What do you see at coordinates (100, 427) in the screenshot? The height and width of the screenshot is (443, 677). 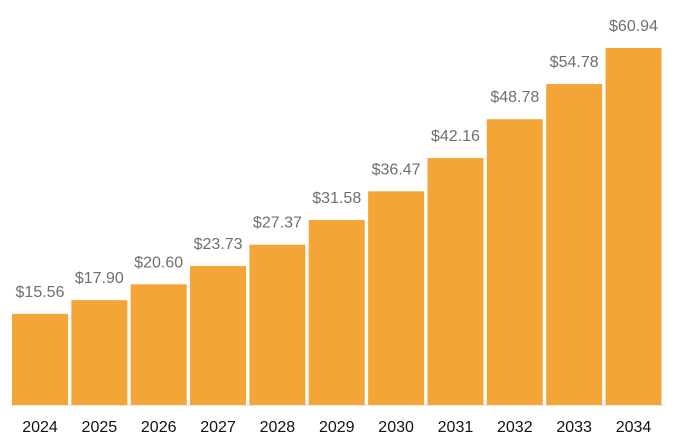 I see `x-tick-2025: 2025` at bounding box center [100, 427].